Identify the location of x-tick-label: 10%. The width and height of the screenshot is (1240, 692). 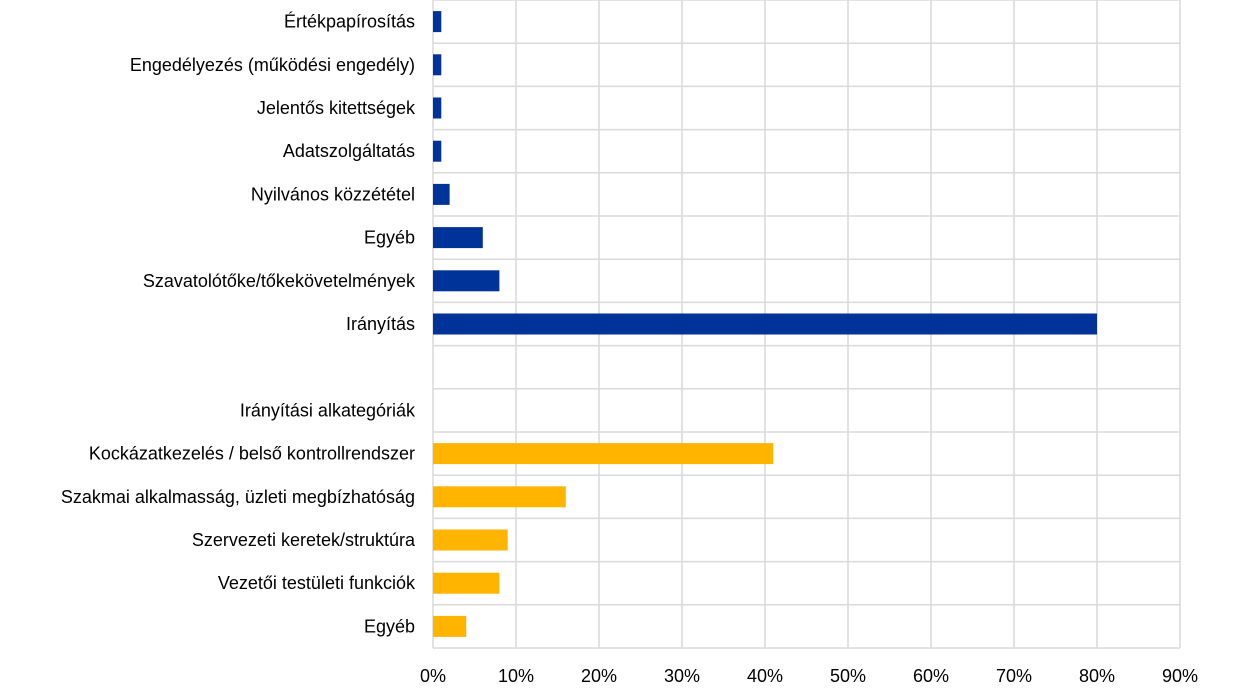
(516, 676).